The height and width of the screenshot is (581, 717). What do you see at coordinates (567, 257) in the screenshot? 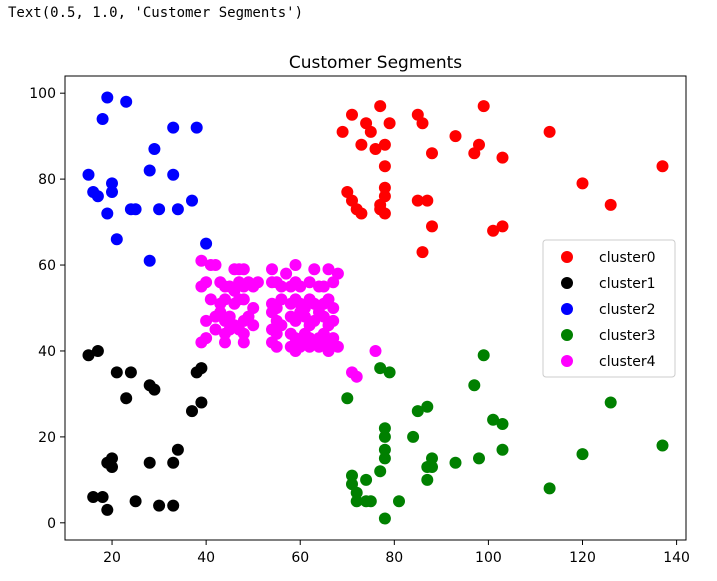
I see `legend-marker-cluster0` at bounding box center [567, 257].